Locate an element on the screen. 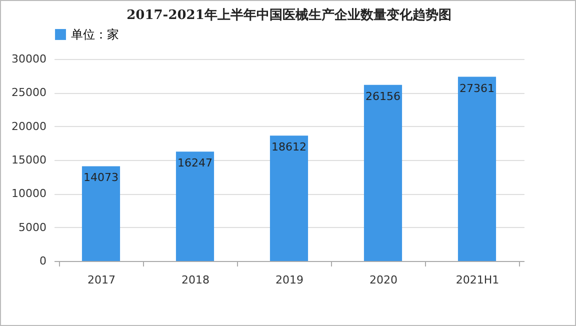  x-tick-label: 2020 is located at coordinates (384, 280).